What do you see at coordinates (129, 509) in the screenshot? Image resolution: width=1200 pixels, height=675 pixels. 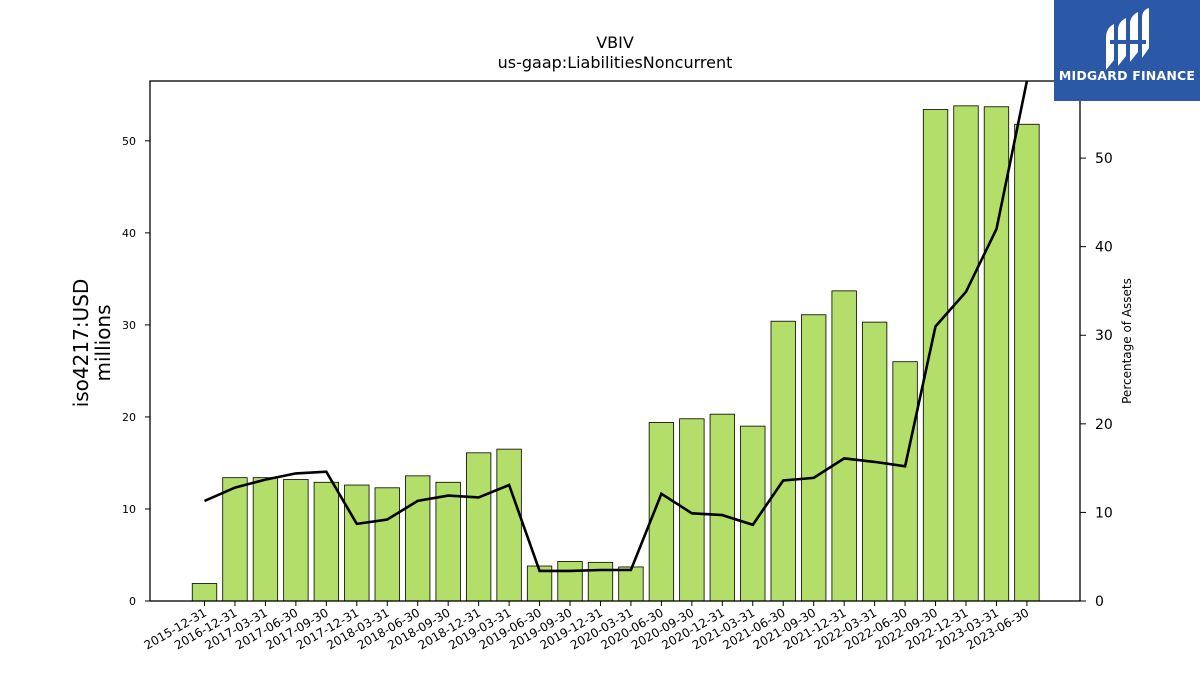 I see `y-tick-label: 10` at bounding box center [129, 509].